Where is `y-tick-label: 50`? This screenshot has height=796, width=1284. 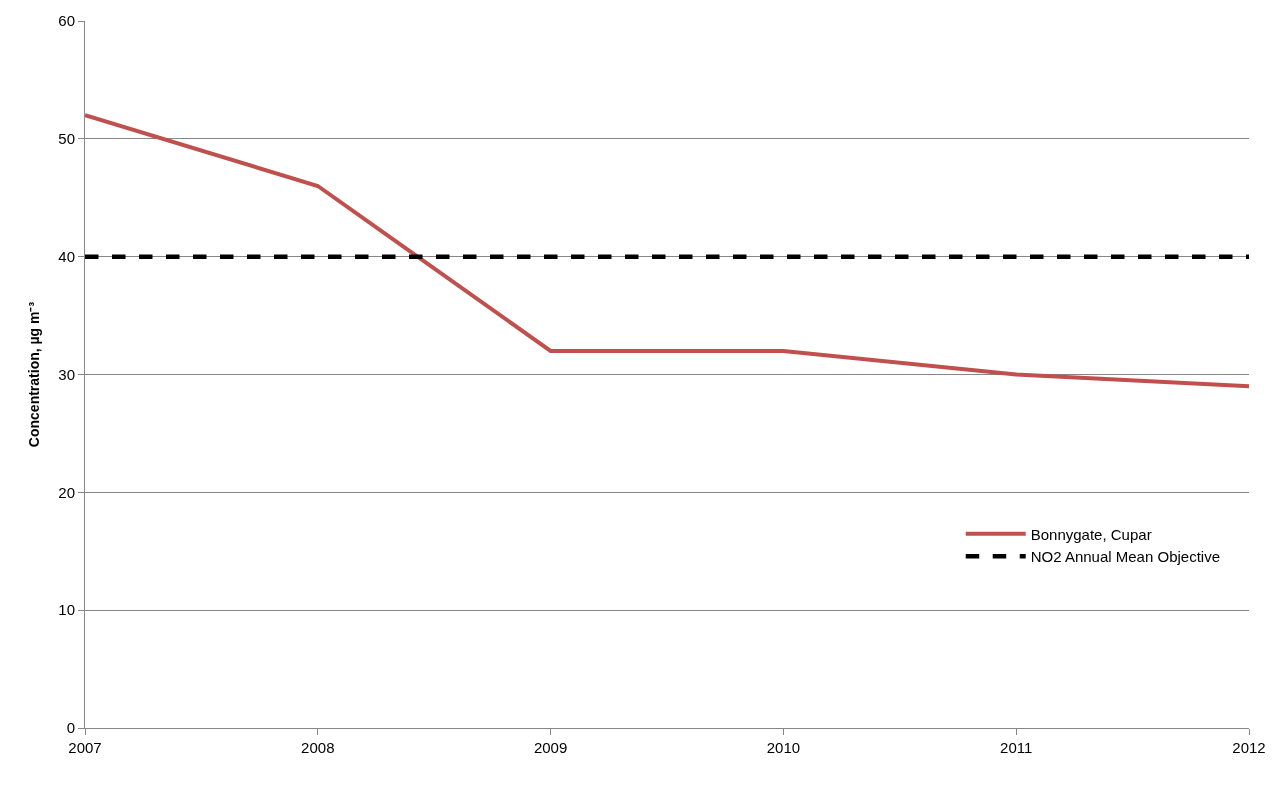 y-tick-label: 50 is located at coordinates (66, 139).